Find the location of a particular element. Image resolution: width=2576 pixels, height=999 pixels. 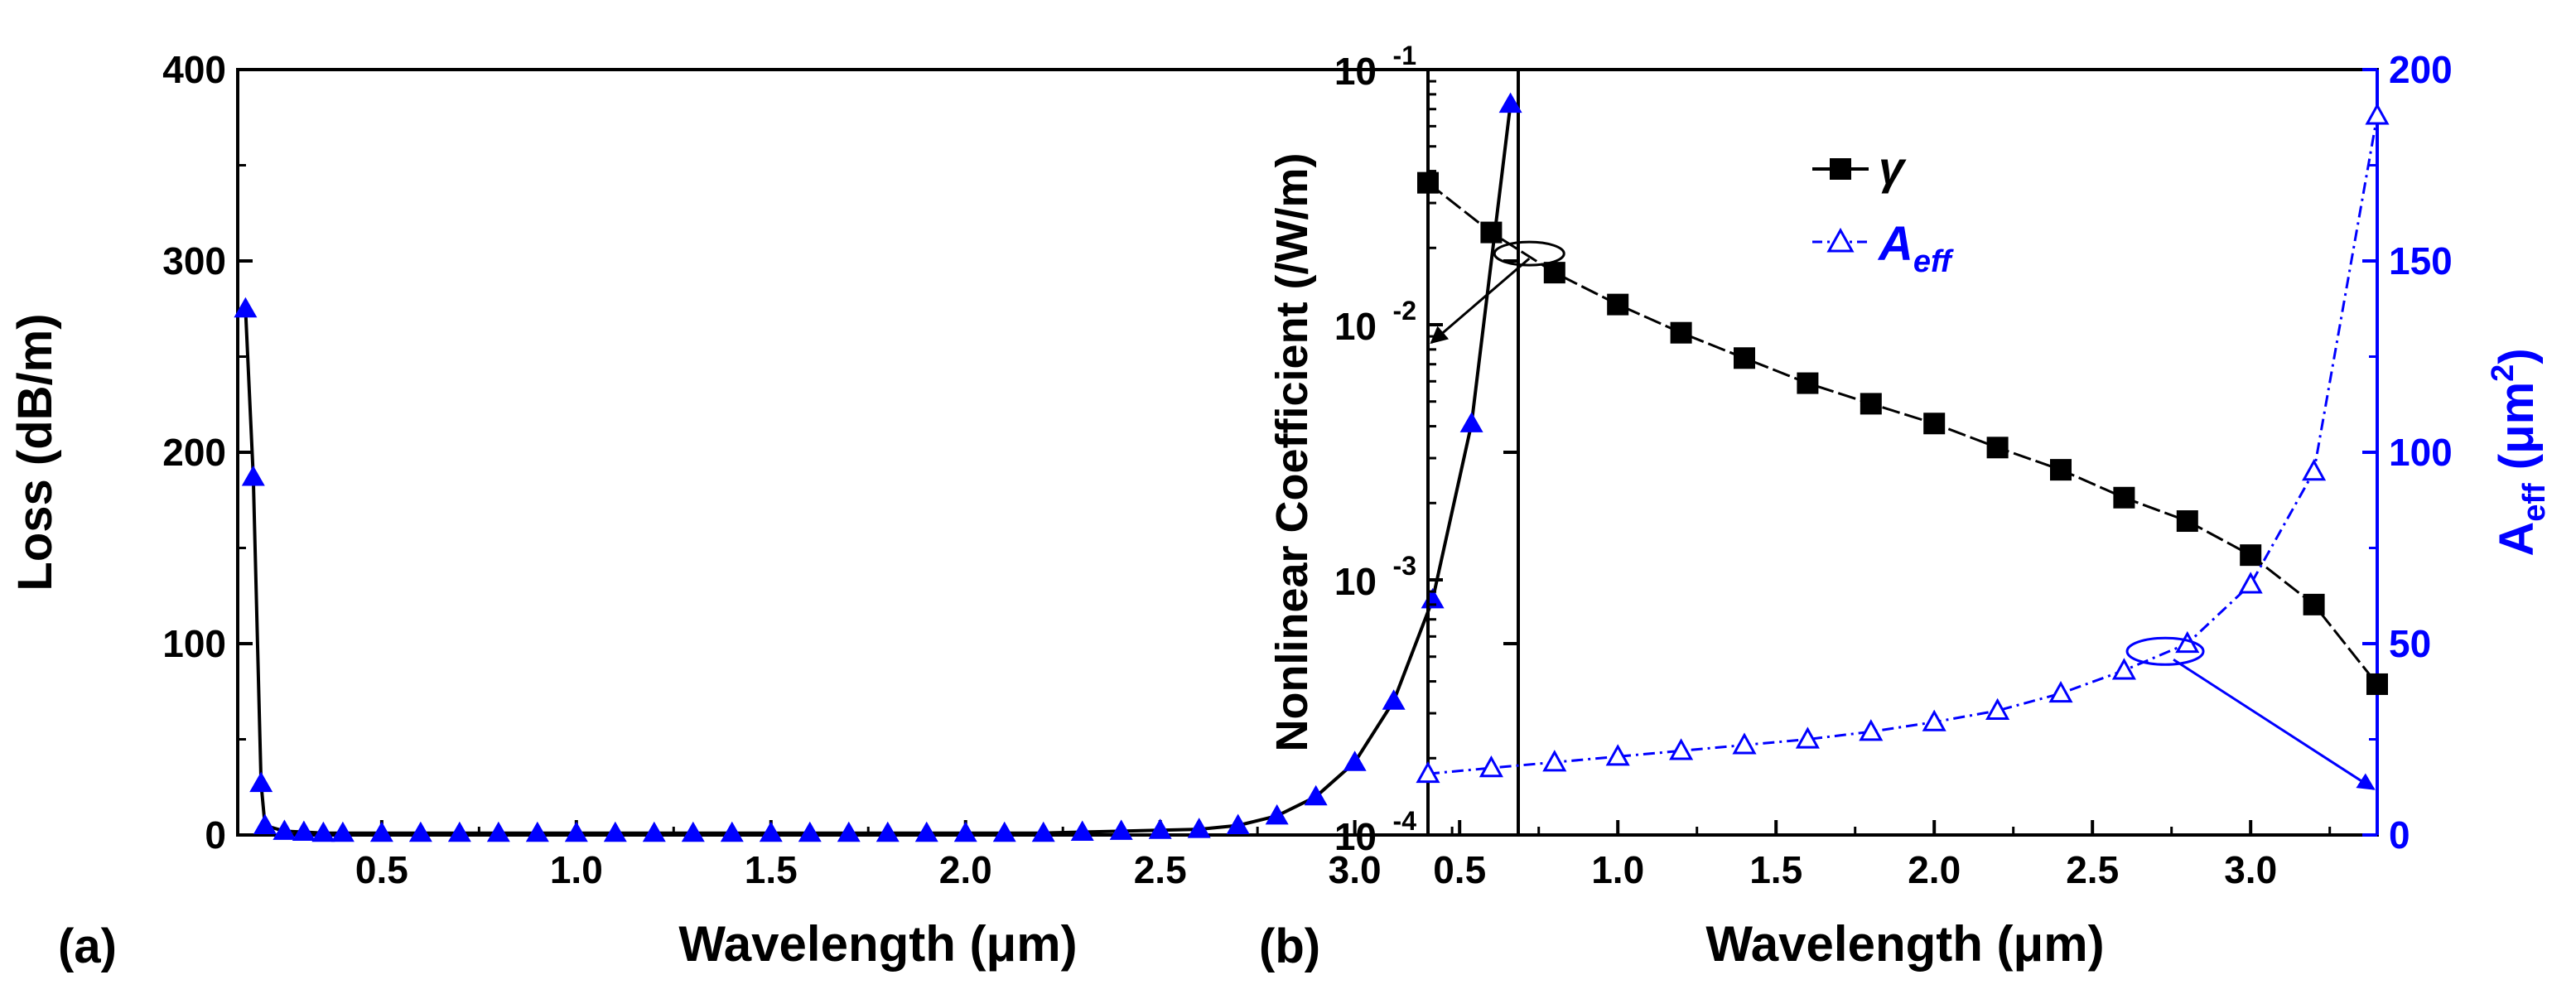

x-axis-label-a: Wavelength (μm) is located at coordinates (877, 944).